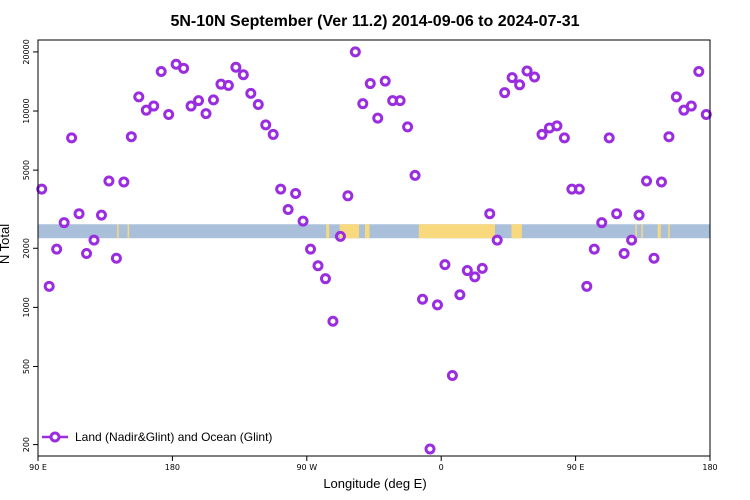  I want to click on background-band, so click(374, 231).